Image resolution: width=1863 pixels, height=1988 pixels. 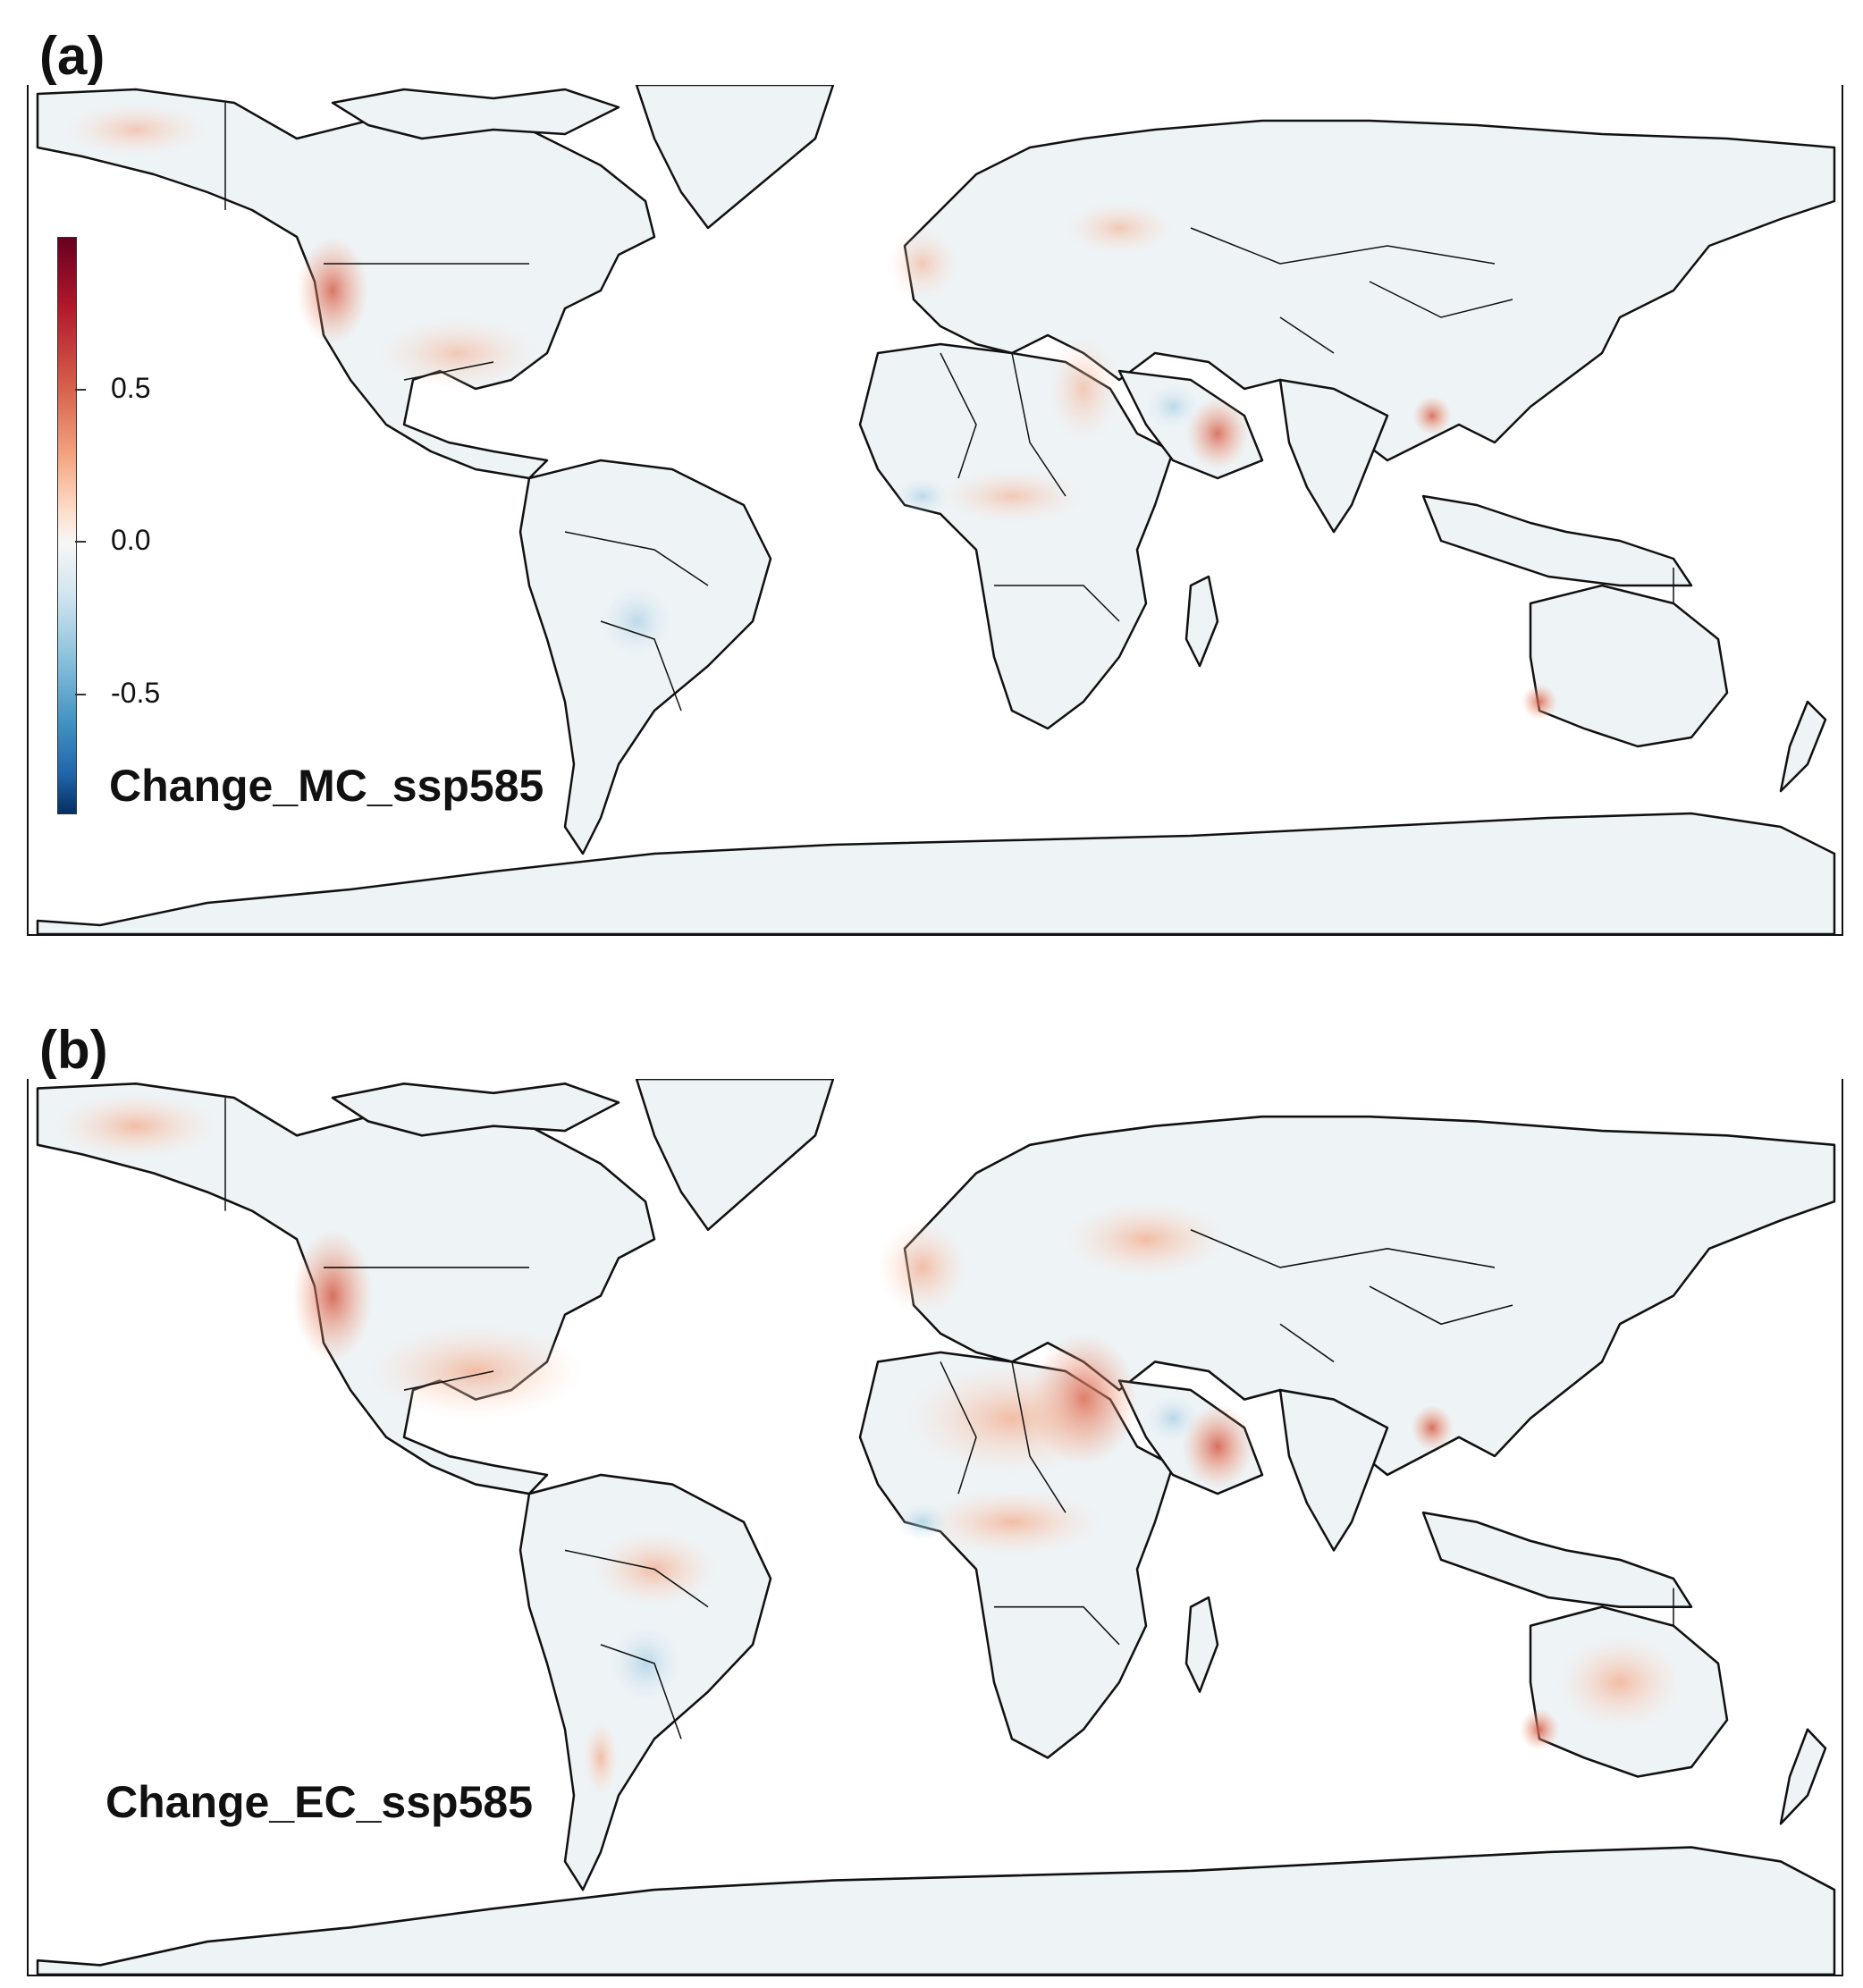 I want to click on map-title: Change_EC_ssp585, so click(x=319, y=1802).